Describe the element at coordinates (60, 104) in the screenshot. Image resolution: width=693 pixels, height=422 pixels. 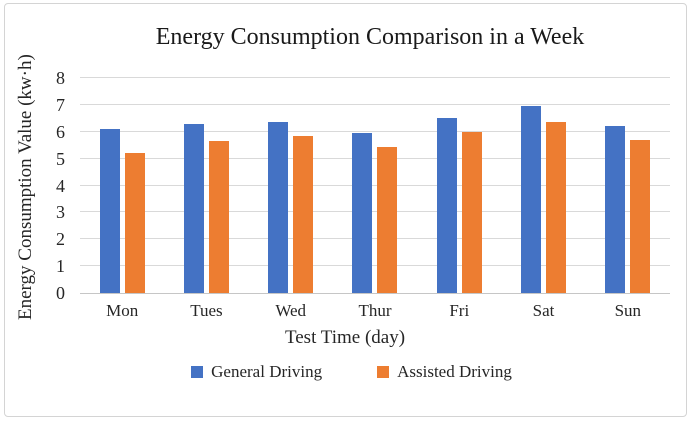
I see `y-tick-label: 7` at that location.